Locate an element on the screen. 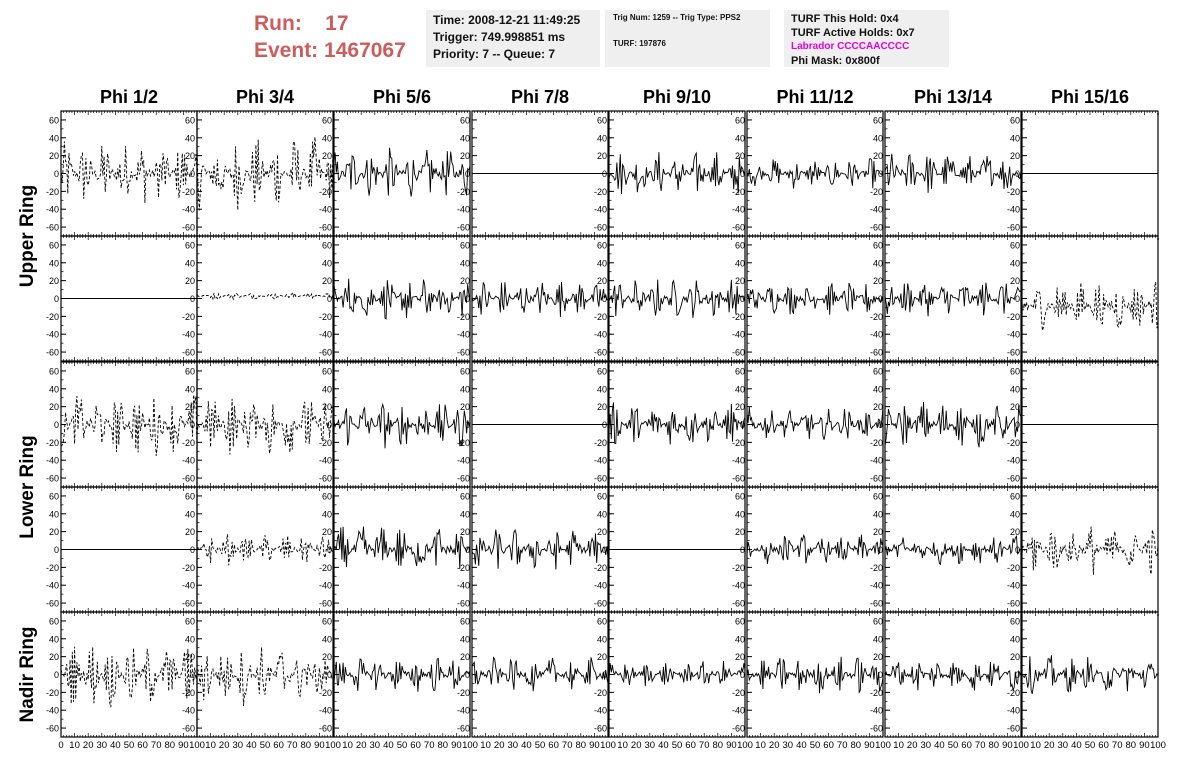 The image size is (1196, 772). y-tick-label-r1-c2-1: 40 is located at coordinates (190, 138).